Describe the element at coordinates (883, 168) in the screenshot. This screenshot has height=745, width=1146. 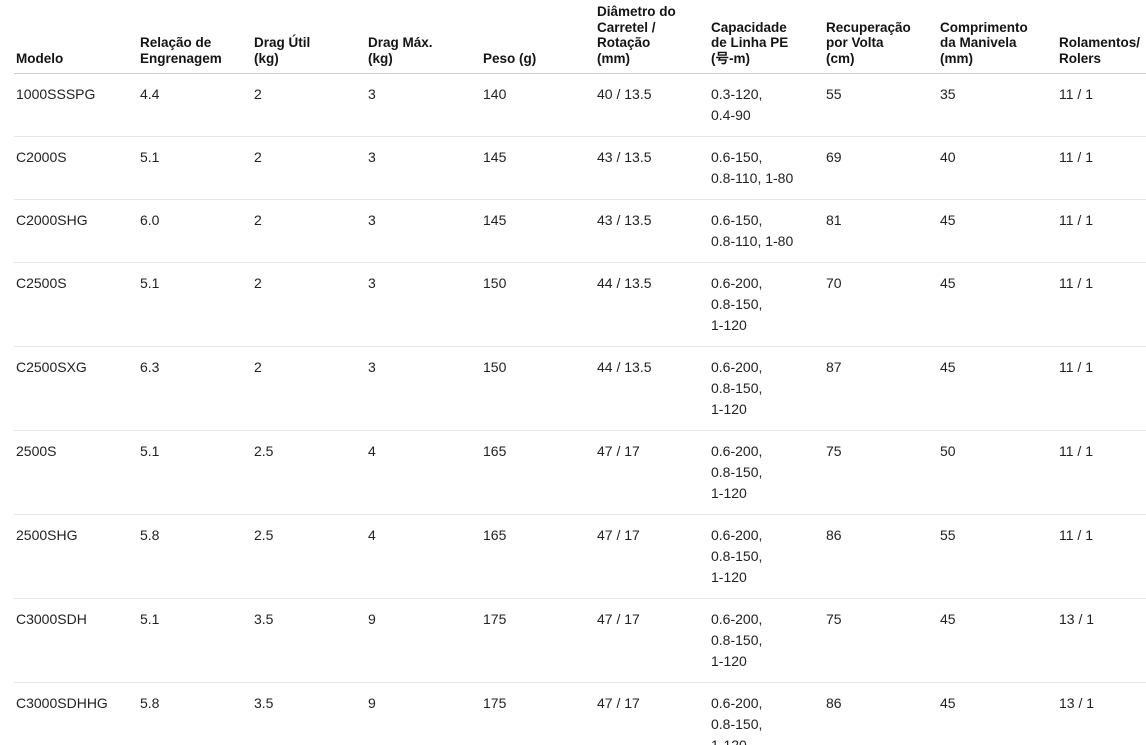
I see `cell-recuperacao-volta: 69` at that location.